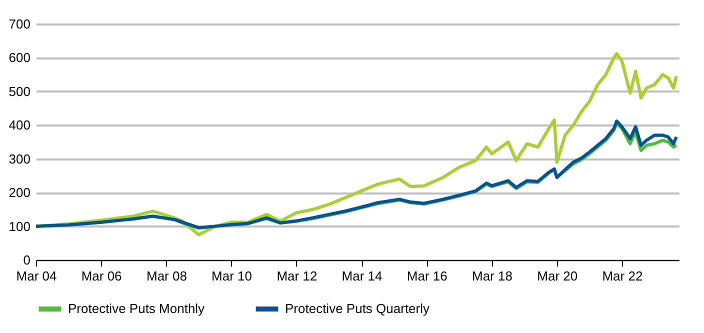  I want to click on y-tick-label: 500, so click(19, 91).